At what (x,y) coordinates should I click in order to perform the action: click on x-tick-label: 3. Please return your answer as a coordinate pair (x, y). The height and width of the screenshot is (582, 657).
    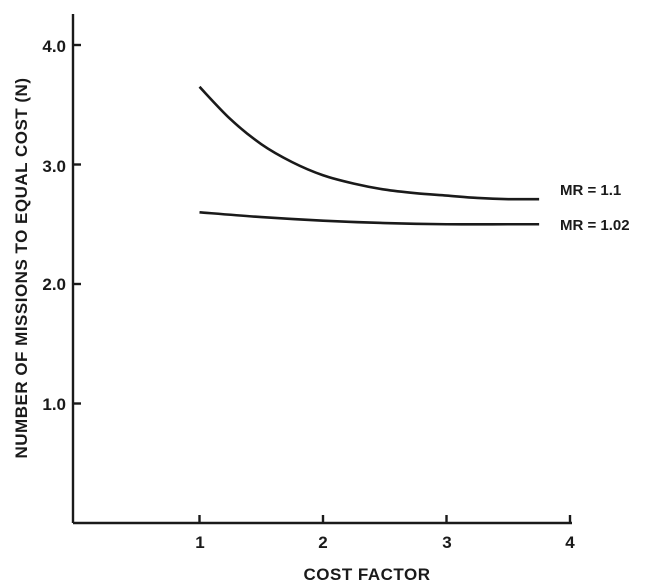
    Looking at the image, I should click on (446, 542).